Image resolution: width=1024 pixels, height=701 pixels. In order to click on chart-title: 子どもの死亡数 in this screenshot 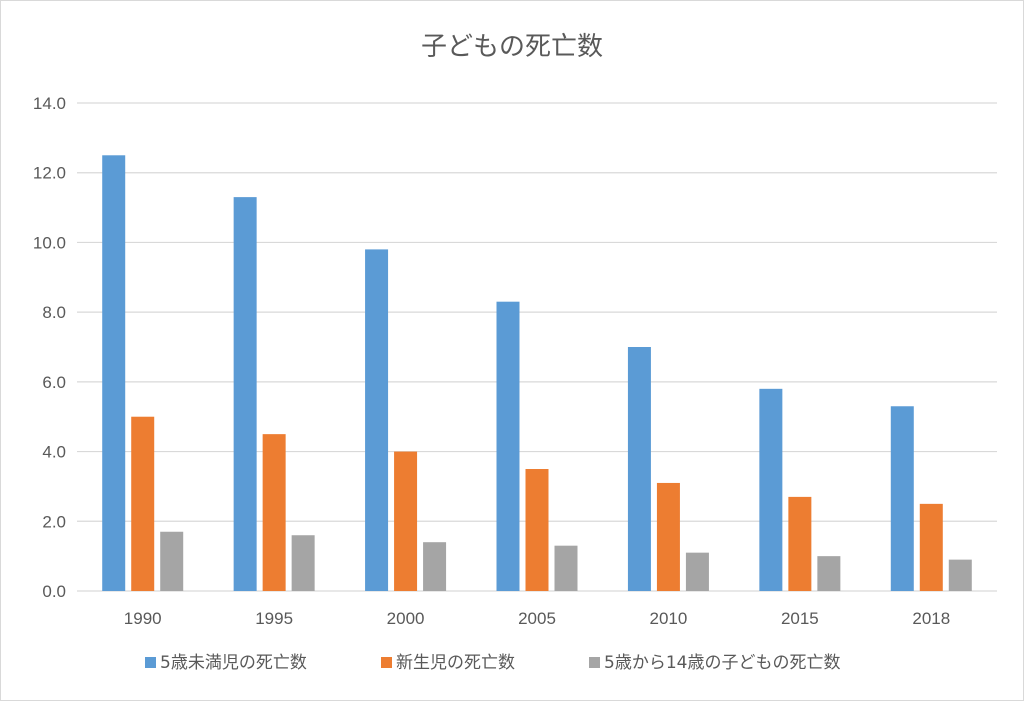, I will do `click(512, 47)`.